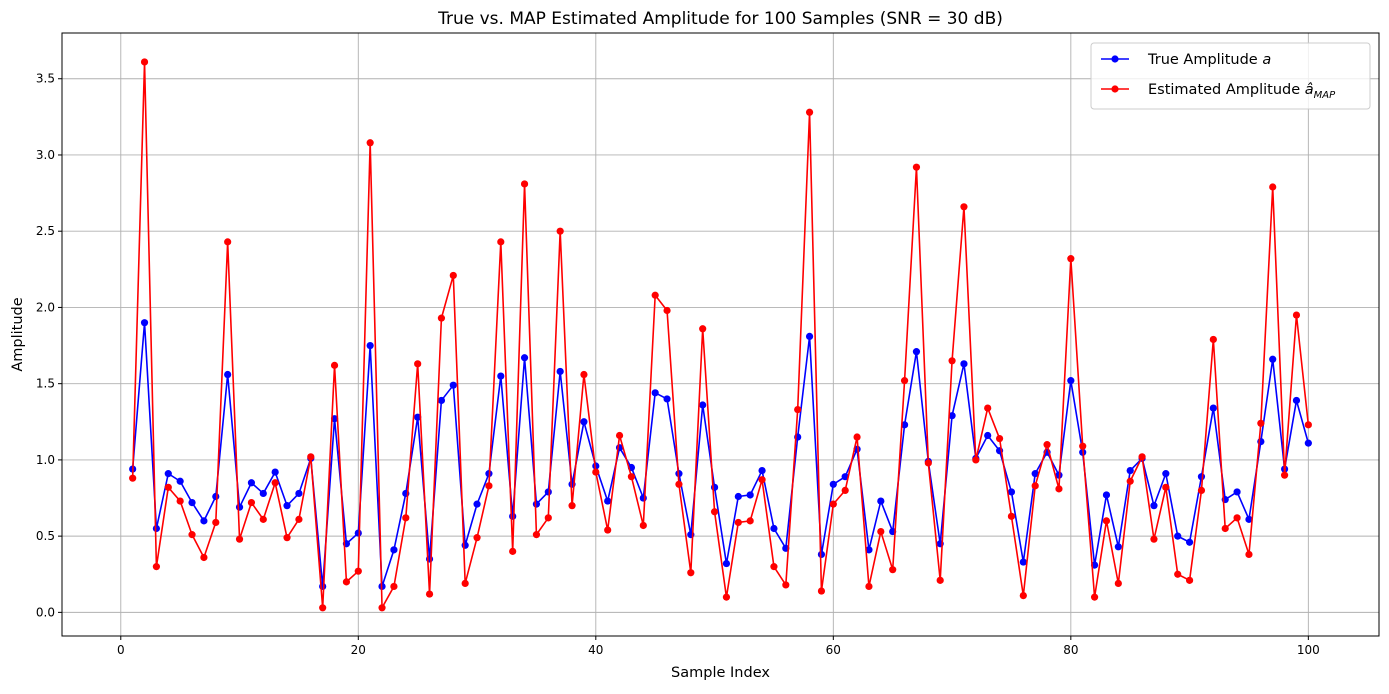  I want to click on x-tick-label: 100, so click(1308, 650).